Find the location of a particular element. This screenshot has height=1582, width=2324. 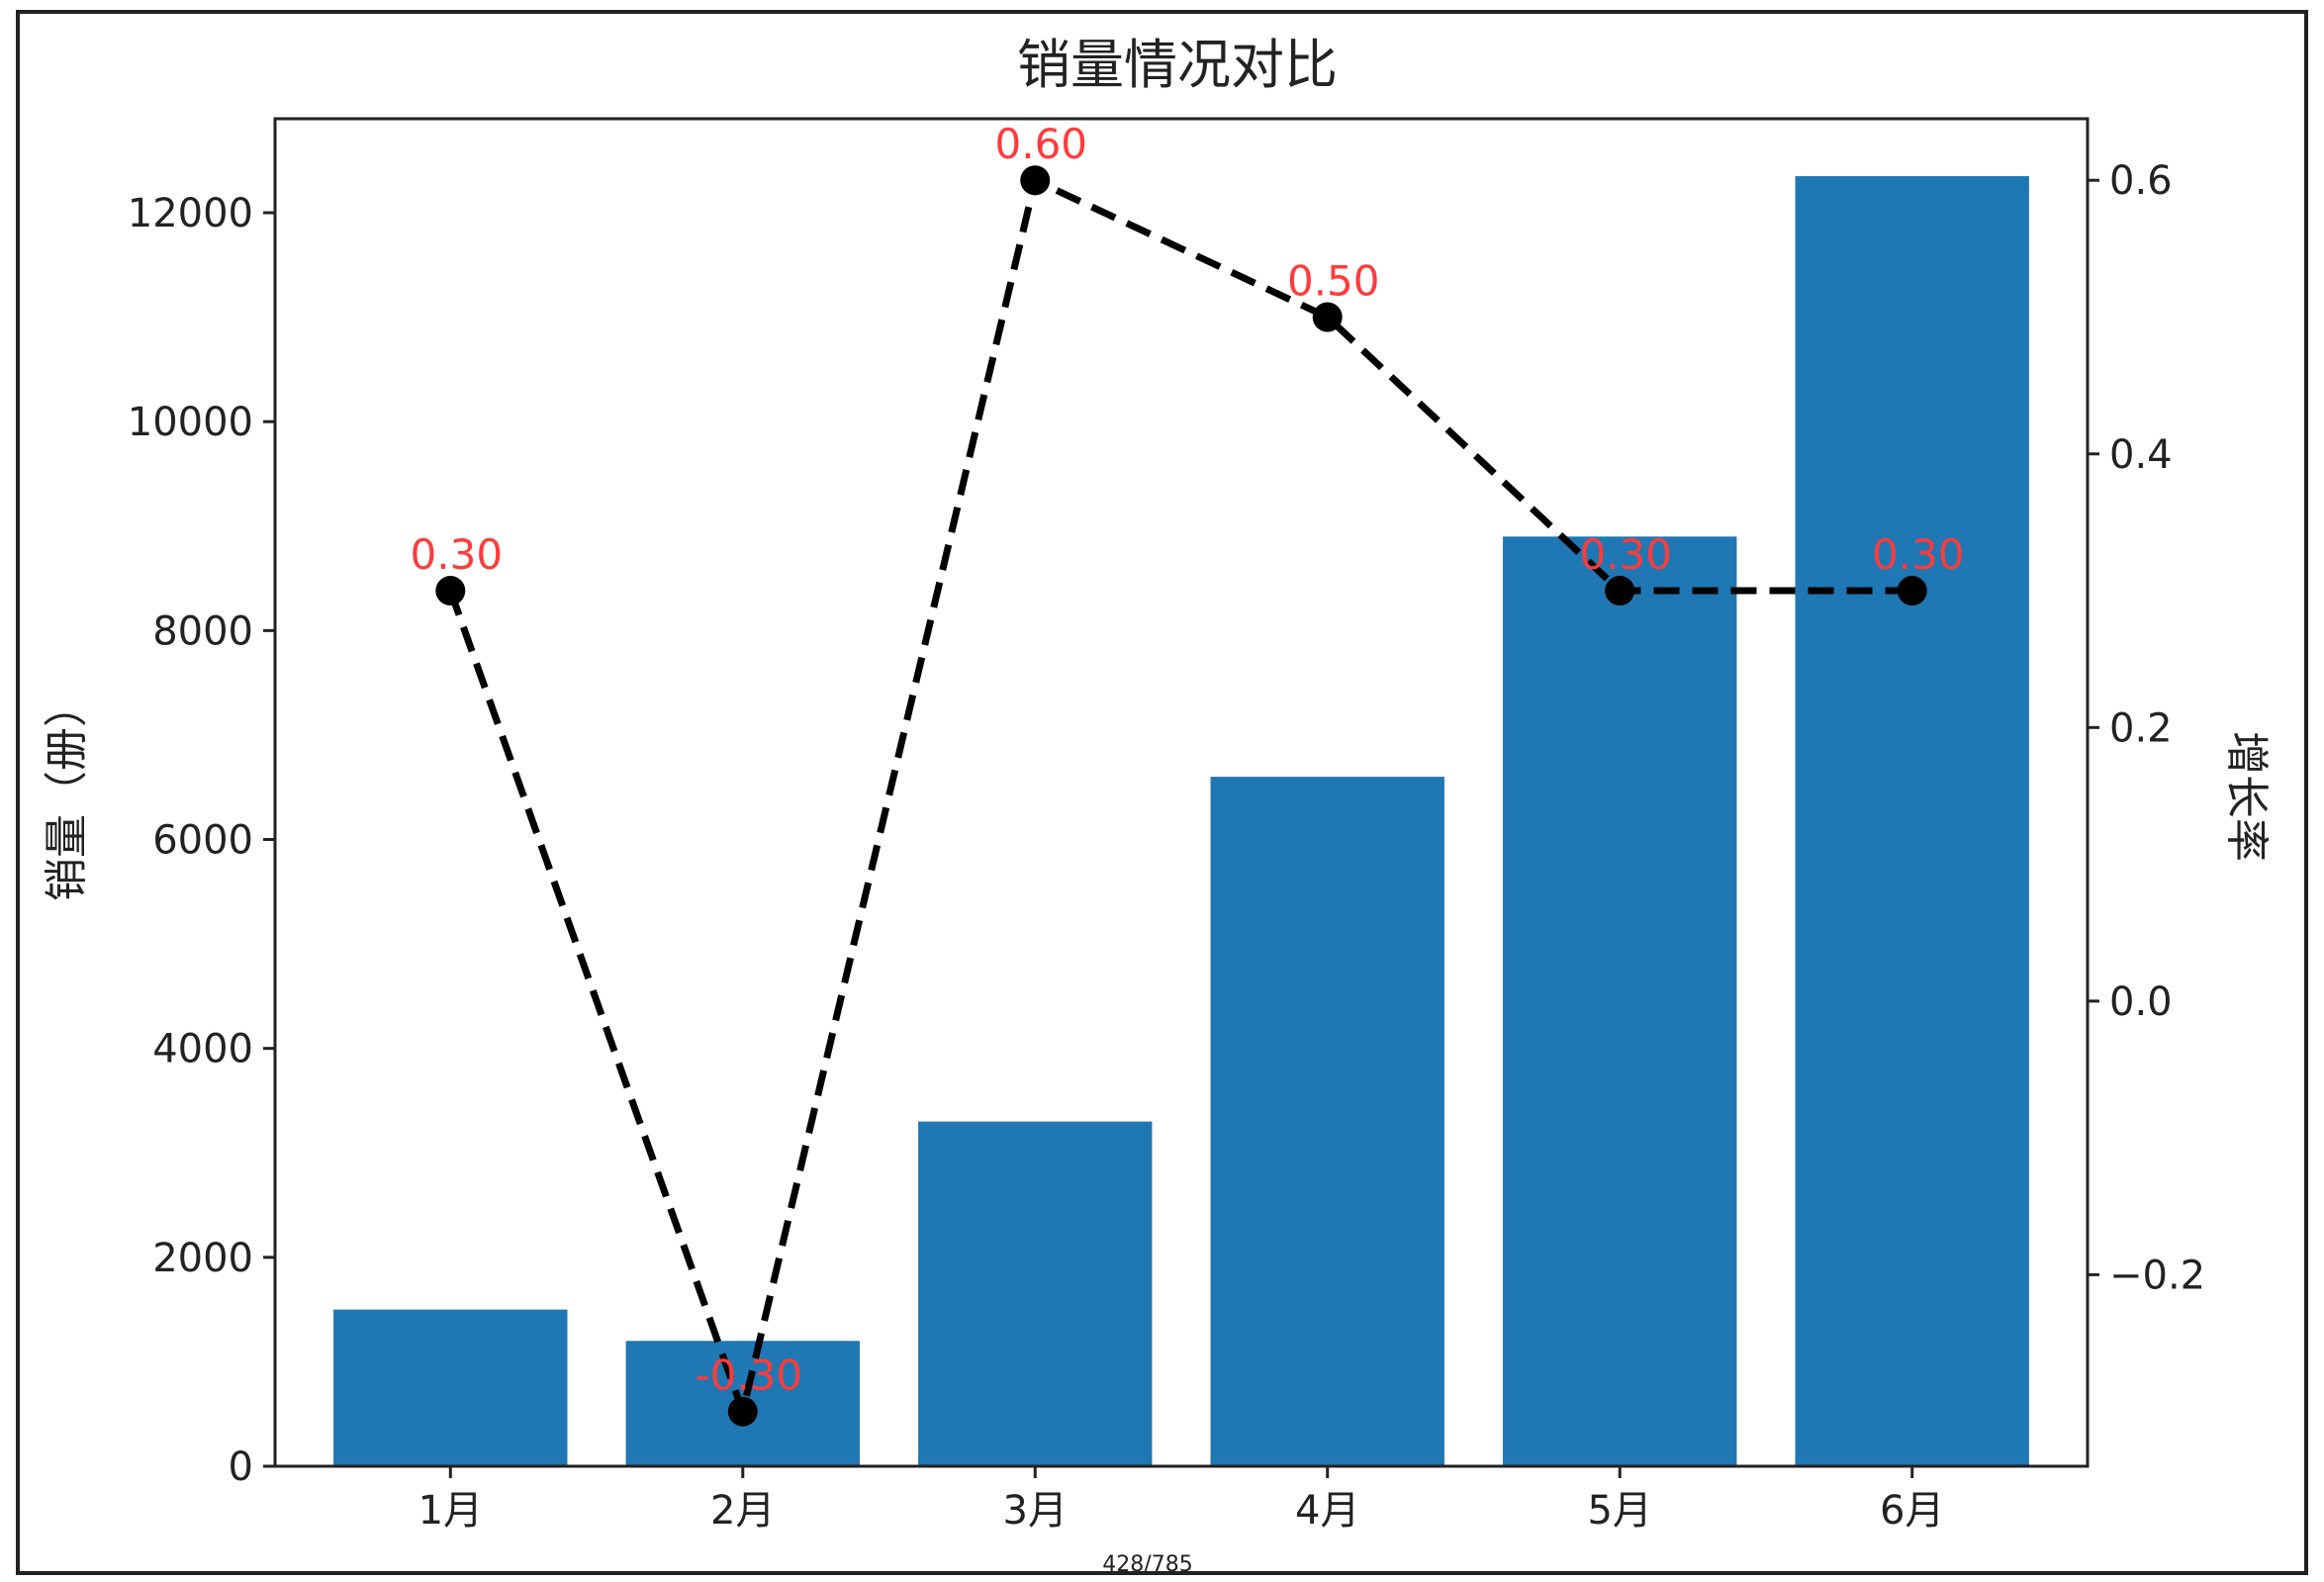

right-tick-label-2: 0.2 is located at coordinates (2141, 728).